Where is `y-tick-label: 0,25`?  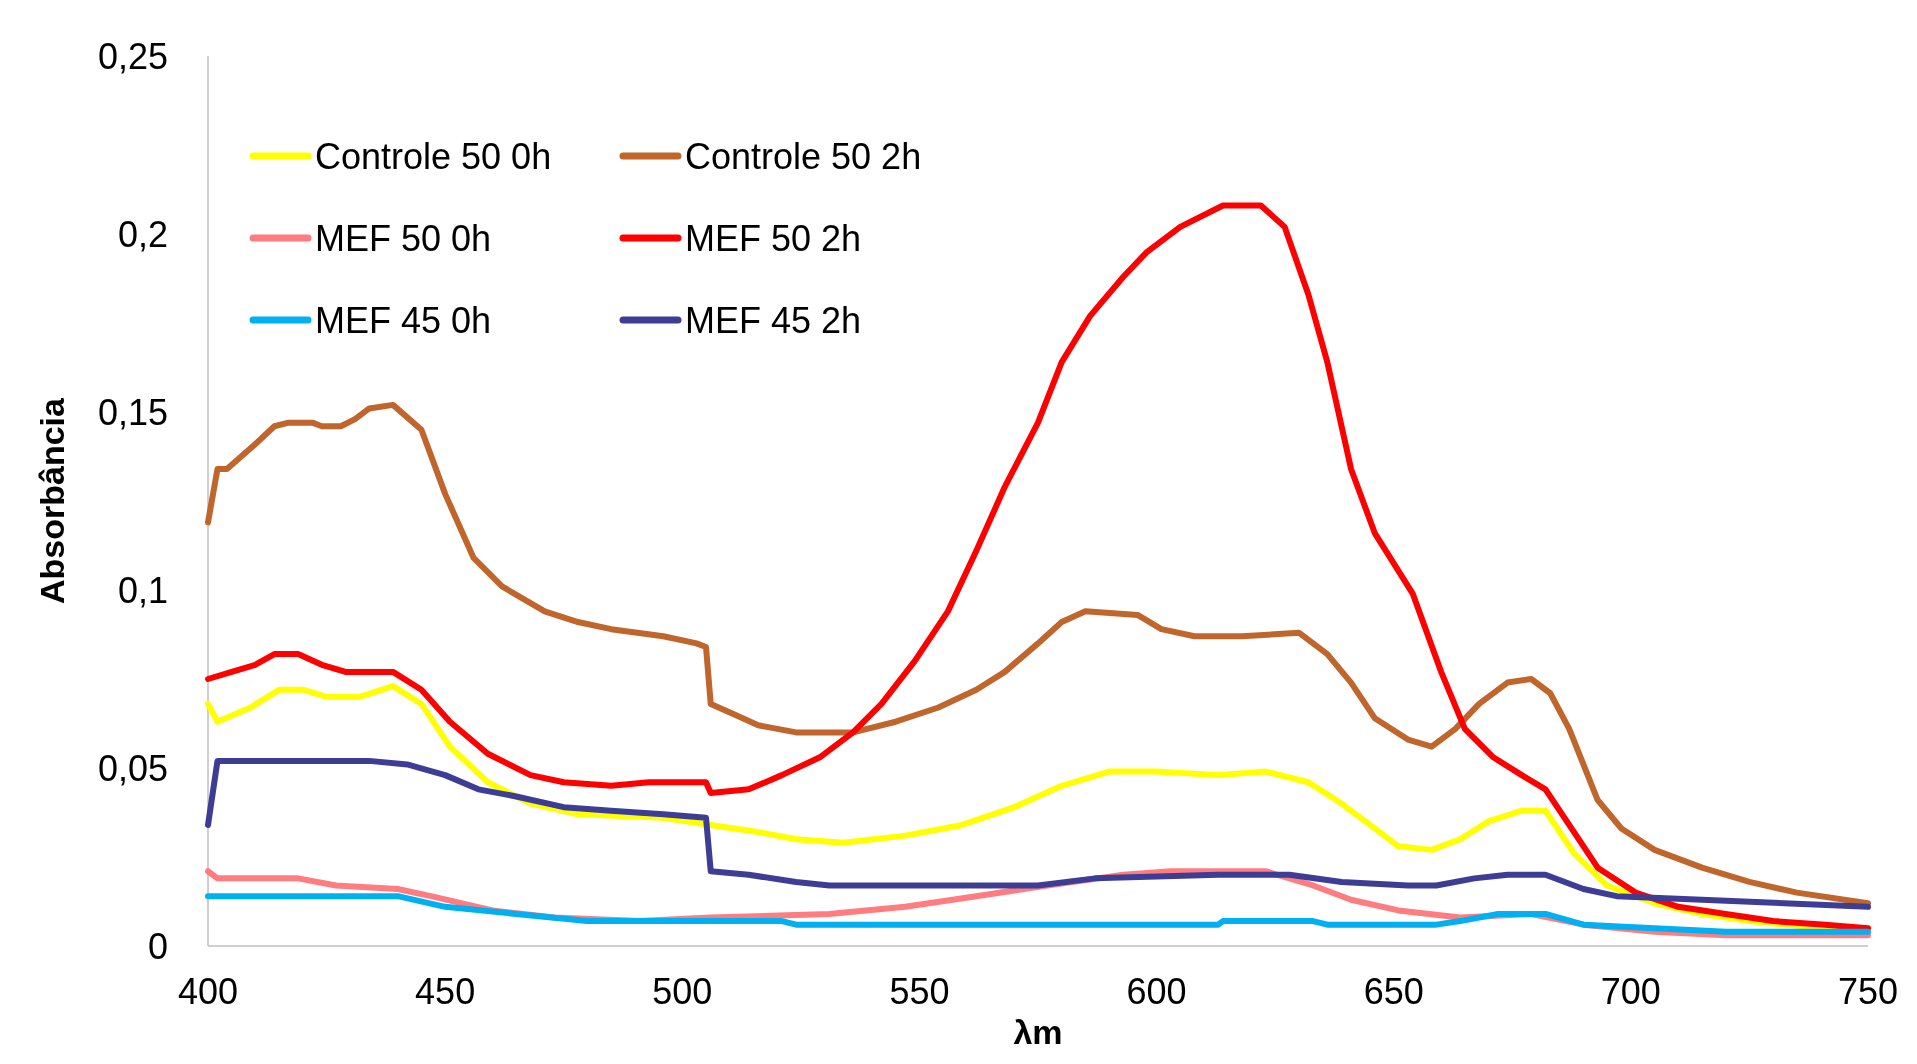
y-tick-label: 0,25 is located at coordinates (132, 56).